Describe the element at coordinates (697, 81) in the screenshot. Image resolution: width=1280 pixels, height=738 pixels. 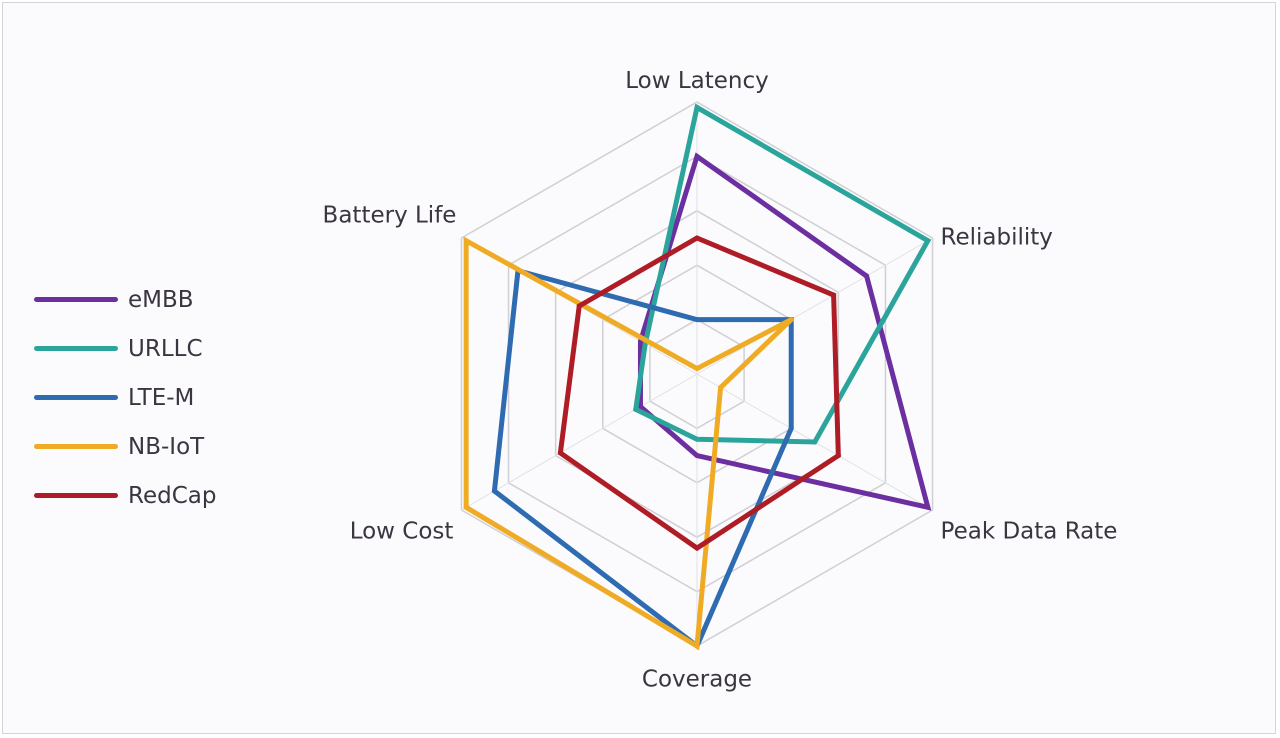
I see `axis-label-low-latency: Low Latency` at that location.